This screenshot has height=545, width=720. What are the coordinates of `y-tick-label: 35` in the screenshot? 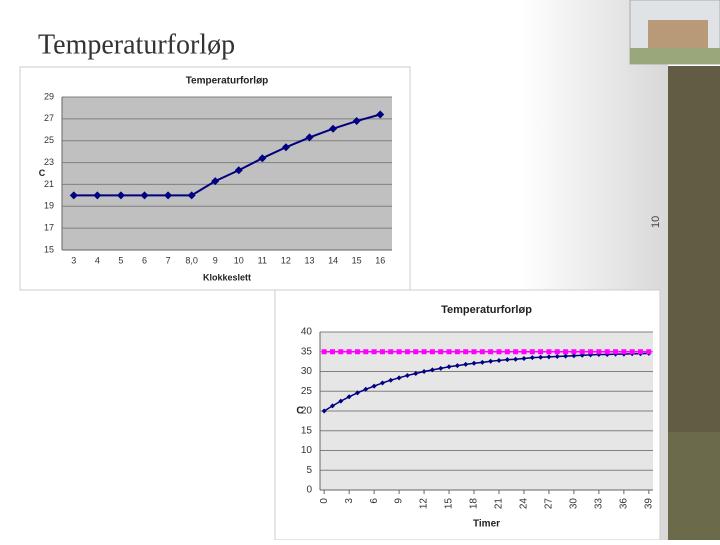 It's located at (307, 351).